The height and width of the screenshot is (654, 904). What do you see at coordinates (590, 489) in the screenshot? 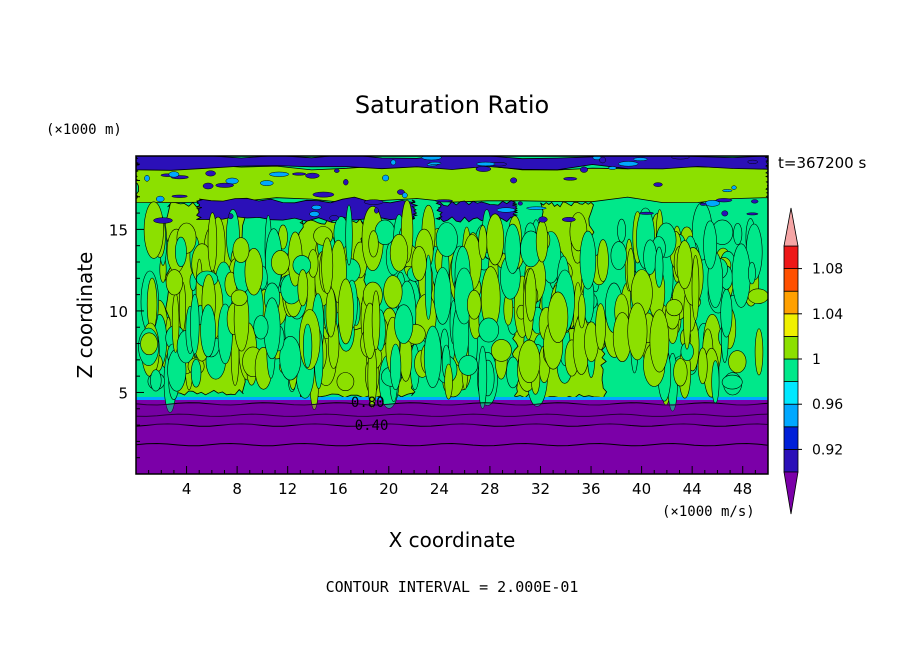
I see `x-tick-label-36: 36` at bounding box center [590, 489].